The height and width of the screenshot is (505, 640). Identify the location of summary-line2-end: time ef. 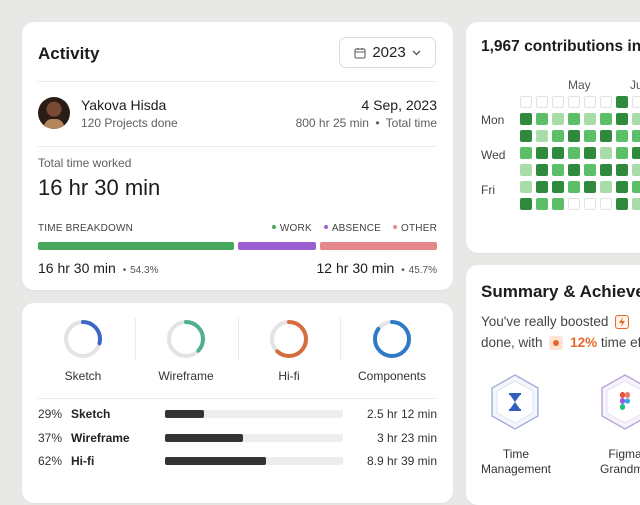
(620, 342).